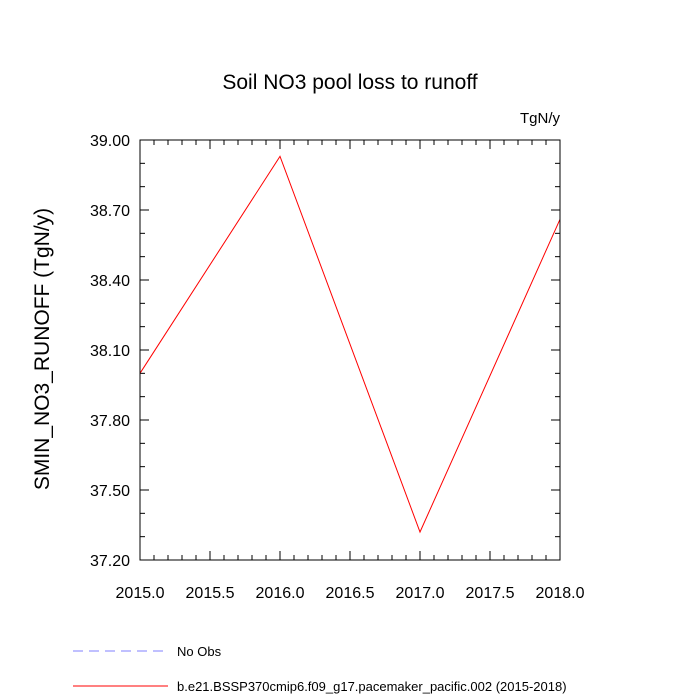 Image resolution: width=700 pixels, height=700 pixels. I want to click on units-label: TgN/y, so click(540, 118).